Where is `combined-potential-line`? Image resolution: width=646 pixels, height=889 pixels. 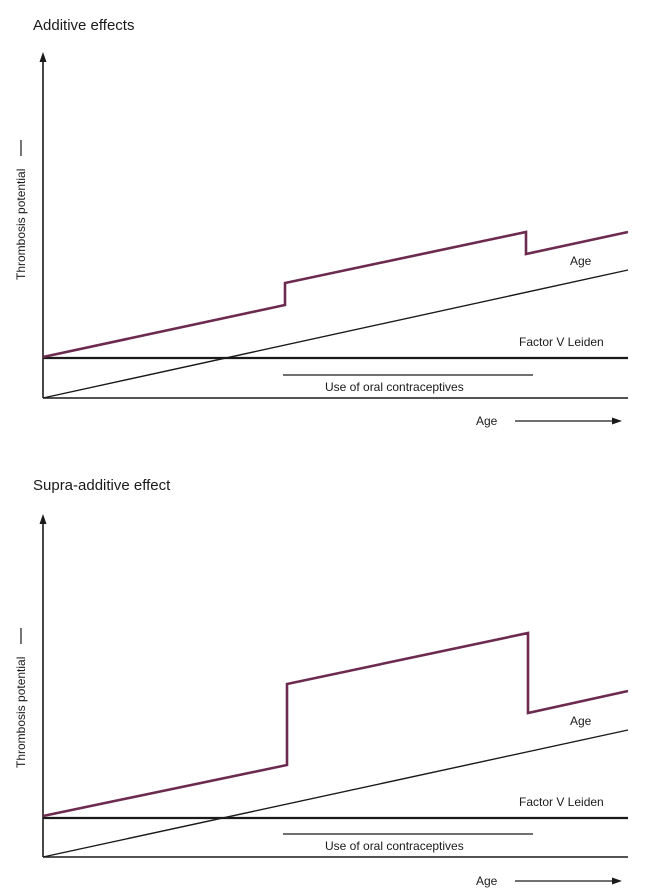 combined-potential-line is located at coordinates (335, 294).